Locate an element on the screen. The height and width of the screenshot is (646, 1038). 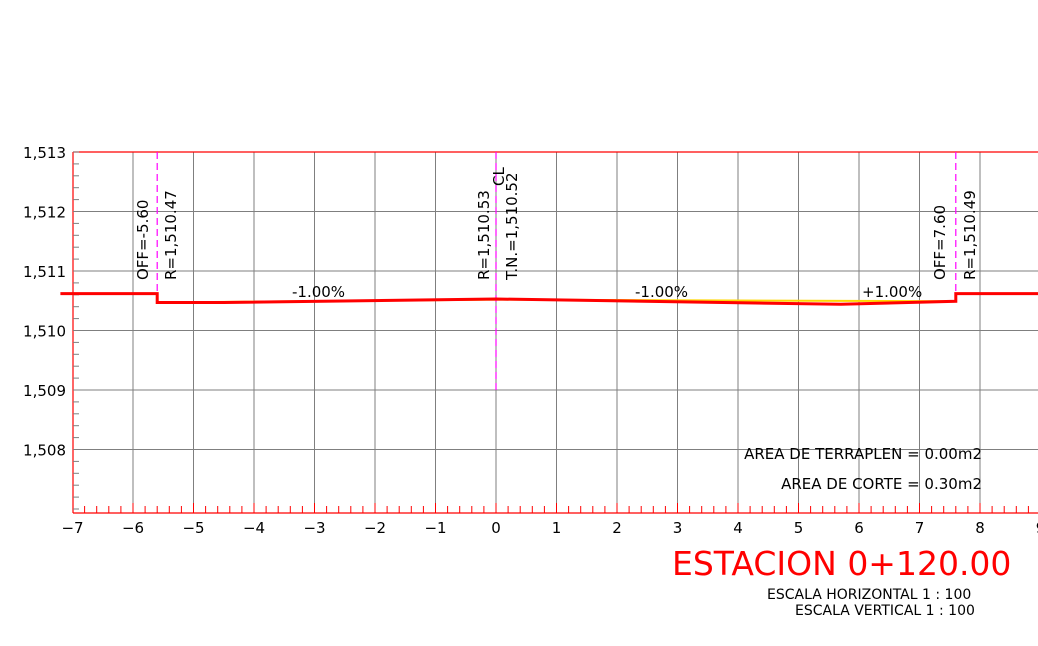
area-fill-label: AREA DE TERRAPLEN = 0.00m2 is located at coordinates (863, 454).